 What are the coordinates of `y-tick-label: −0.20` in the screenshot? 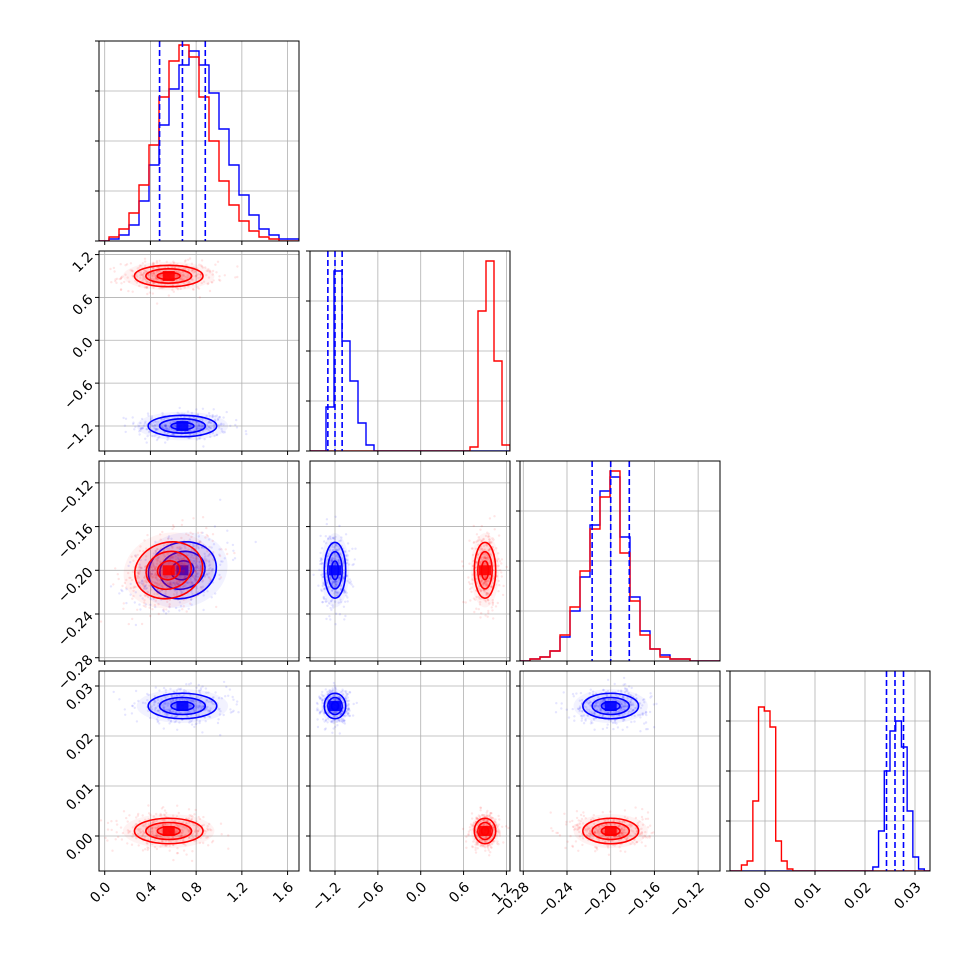 It's located at (76, 586).